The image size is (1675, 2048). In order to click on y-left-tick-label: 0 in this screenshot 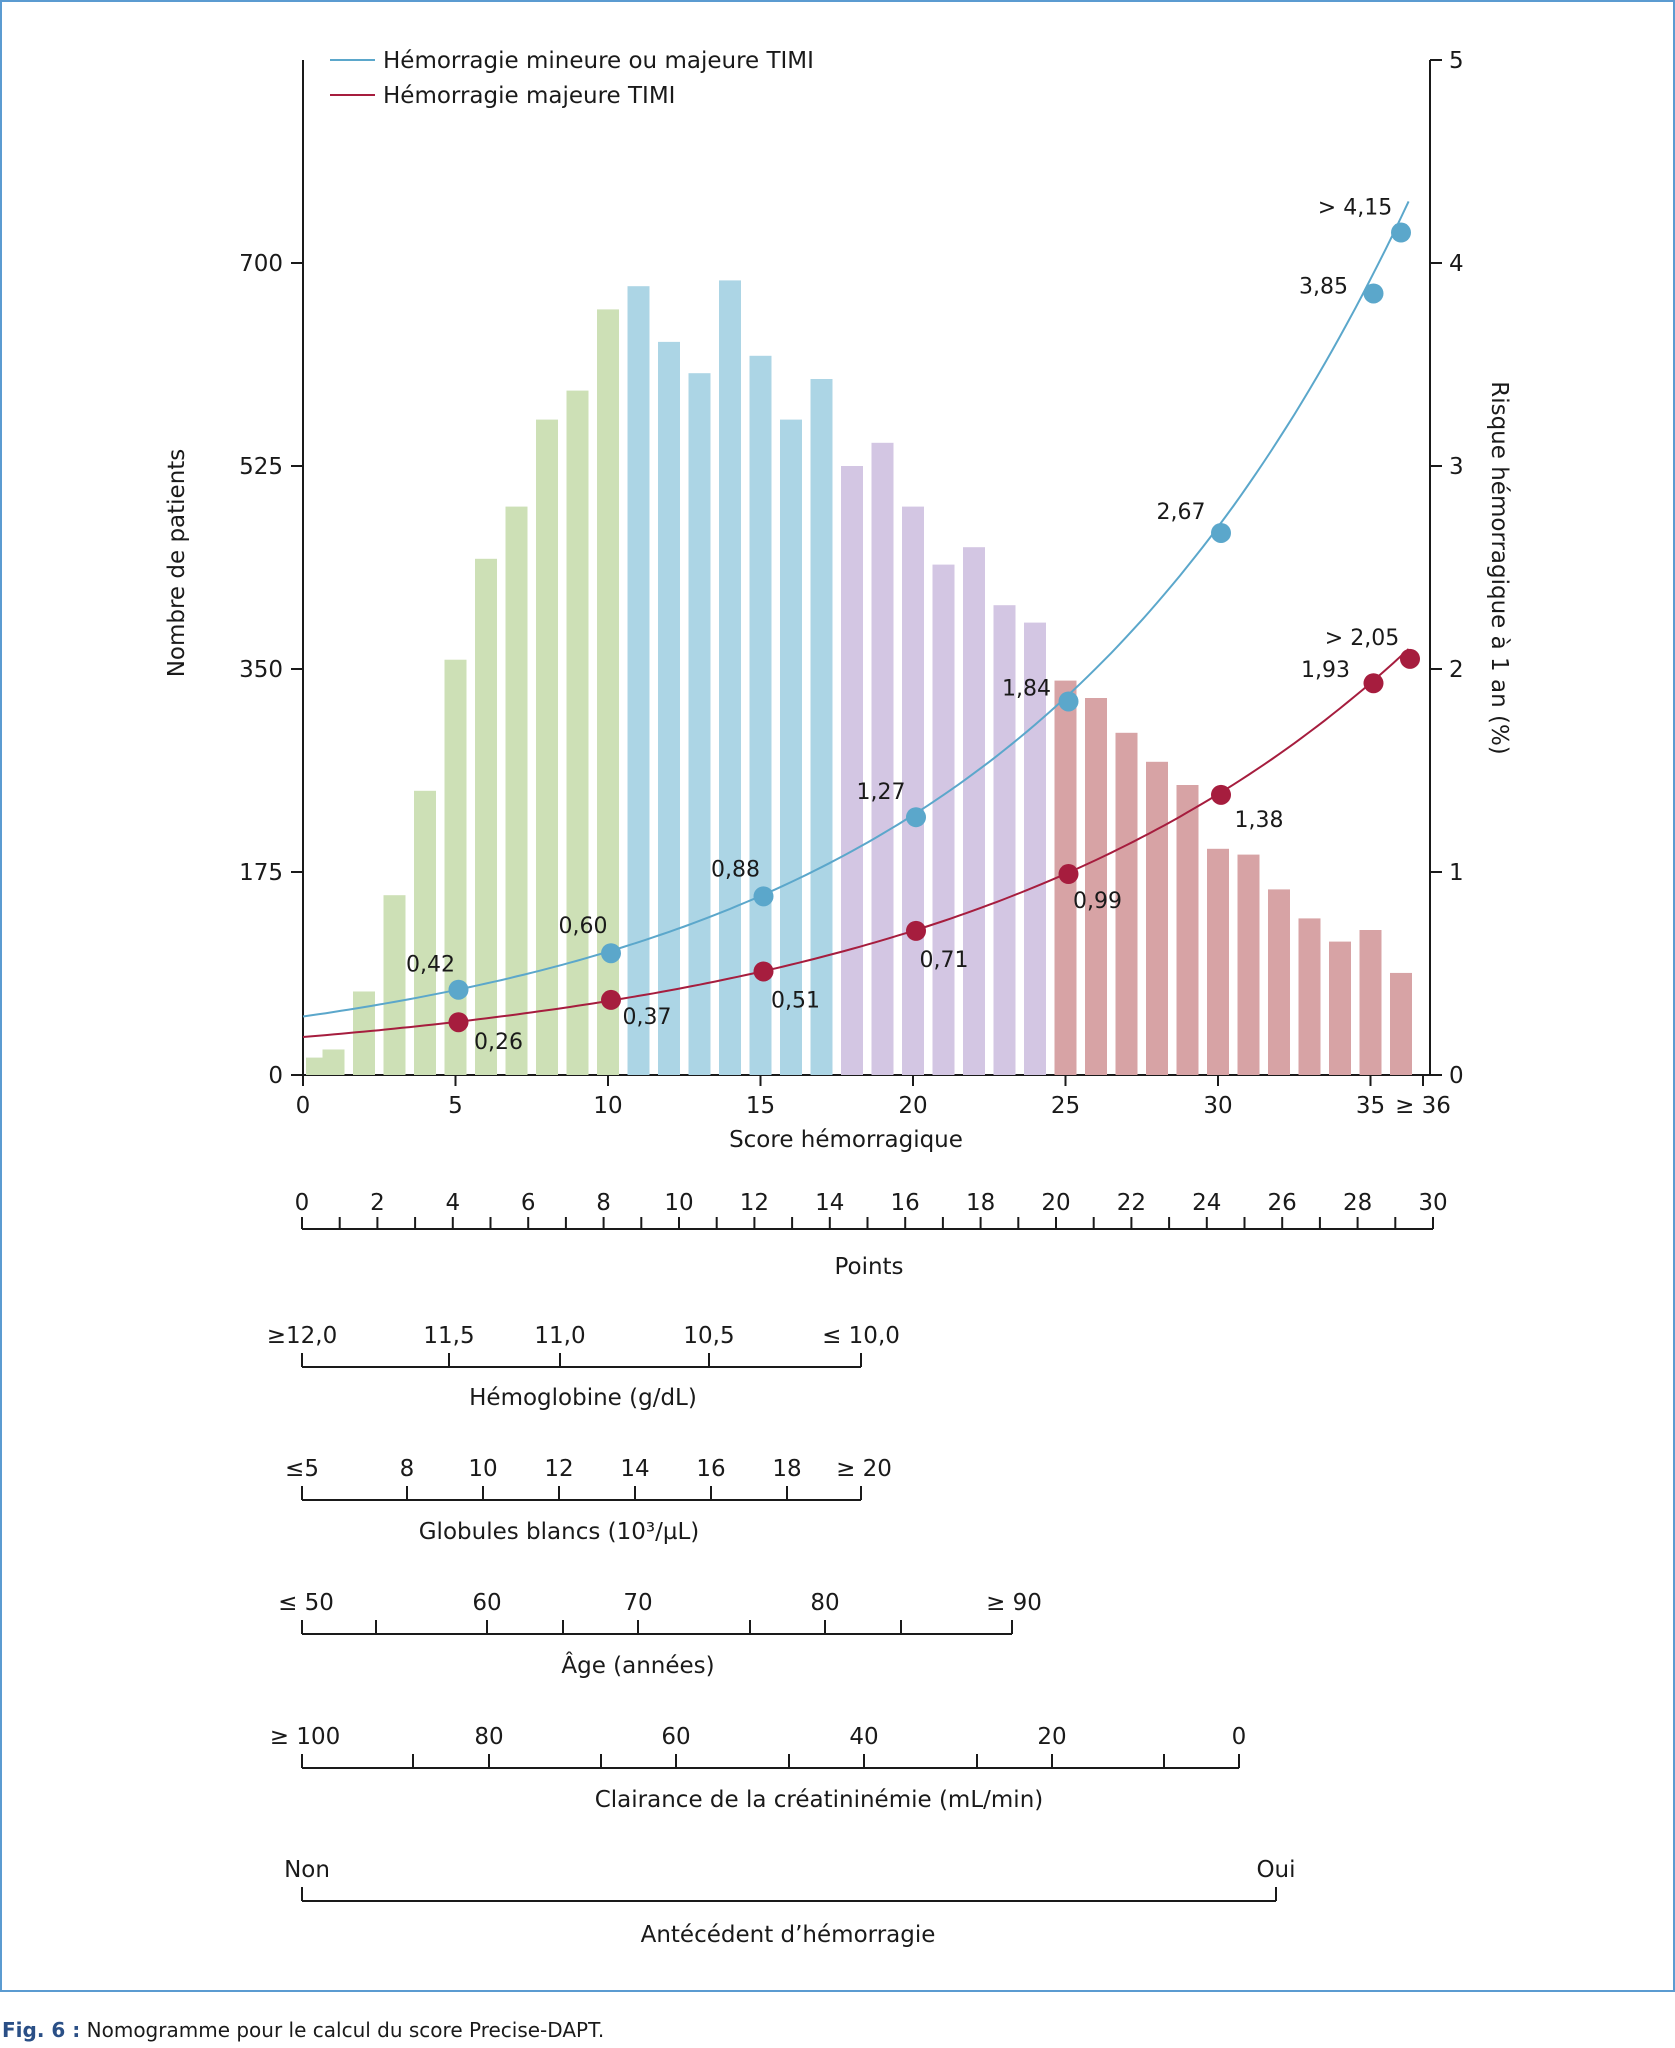, I will do `click(275, 1076)`.